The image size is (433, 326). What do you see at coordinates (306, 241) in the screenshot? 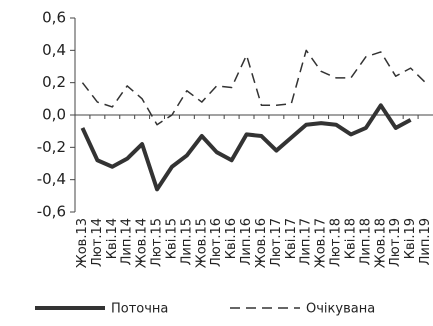
I see `x-tick-label: Лип.17` at bounding box center [306, 241].